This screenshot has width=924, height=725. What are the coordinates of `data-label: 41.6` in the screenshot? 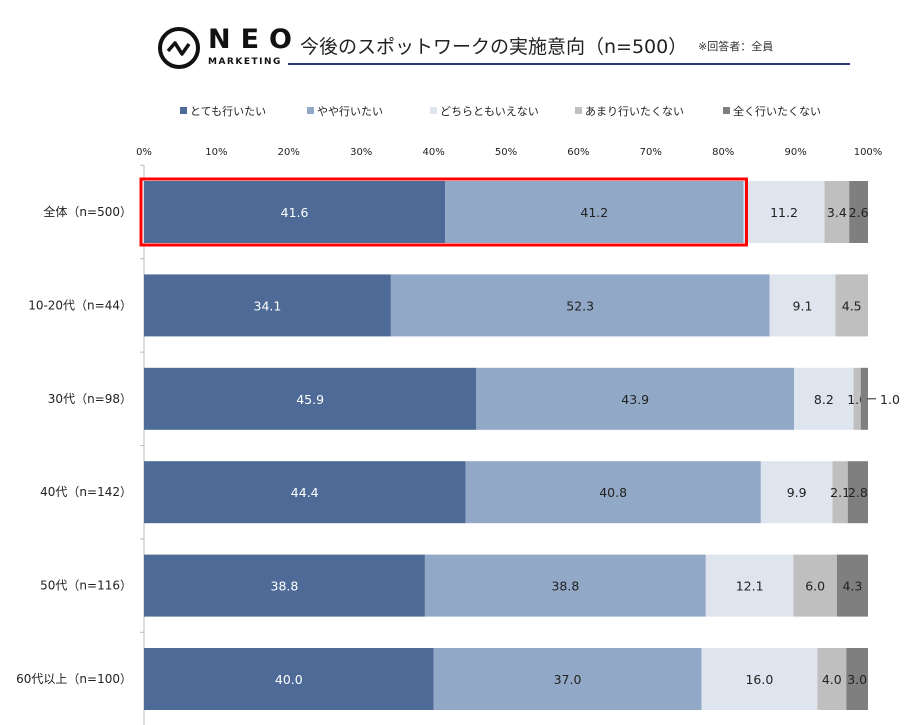 It's located at (295, 212).